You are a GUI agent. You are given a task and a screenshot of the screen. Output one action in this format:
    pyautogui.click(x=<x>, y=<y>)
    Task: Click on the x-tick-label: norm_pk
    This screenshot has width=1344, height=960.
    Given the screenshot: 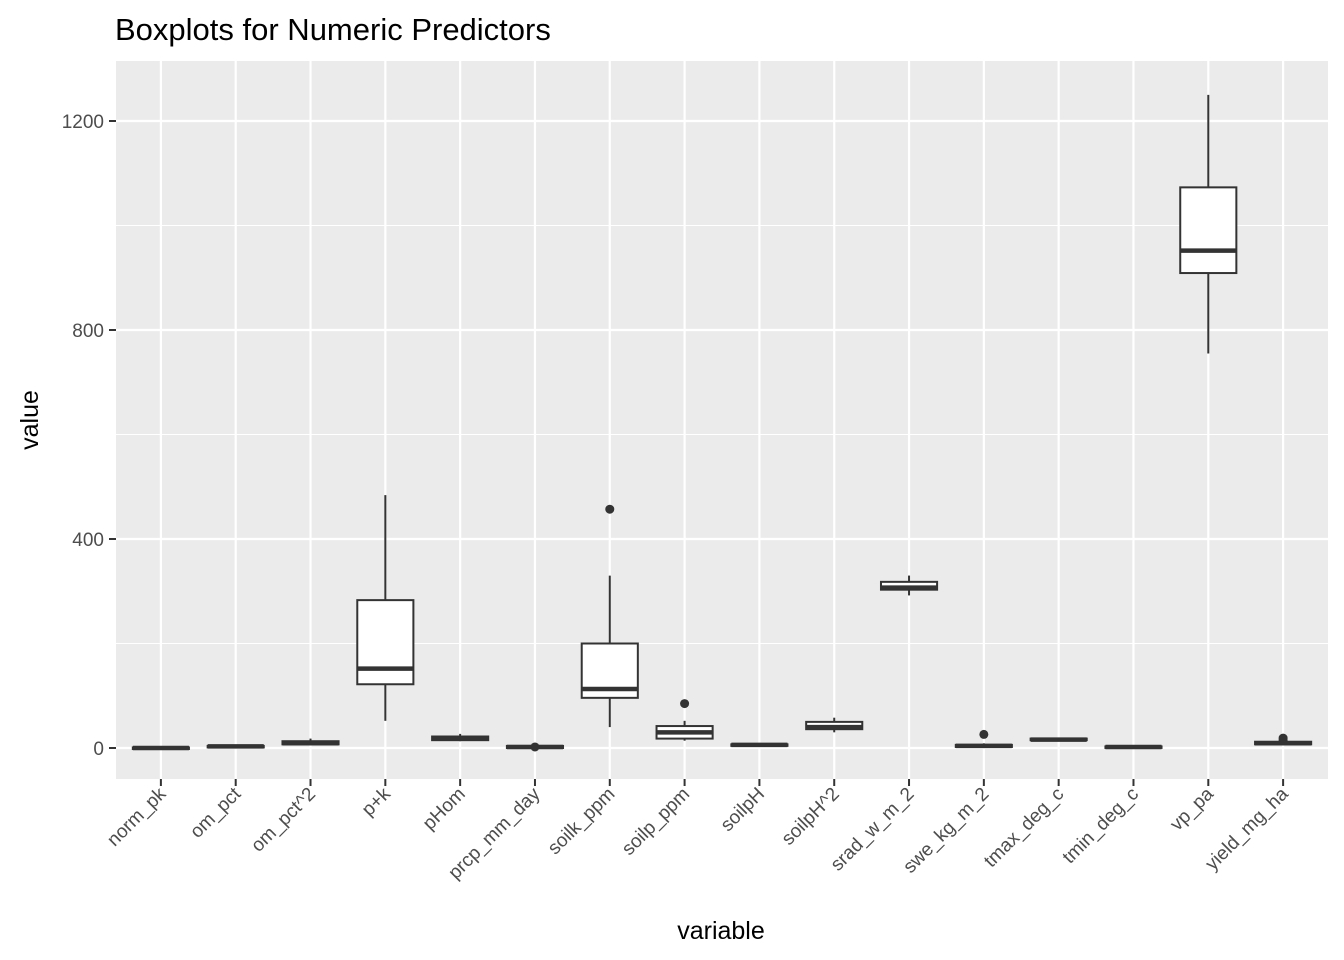 What is the action you would take?
    pyautogui.click(x=136, y=816)
    